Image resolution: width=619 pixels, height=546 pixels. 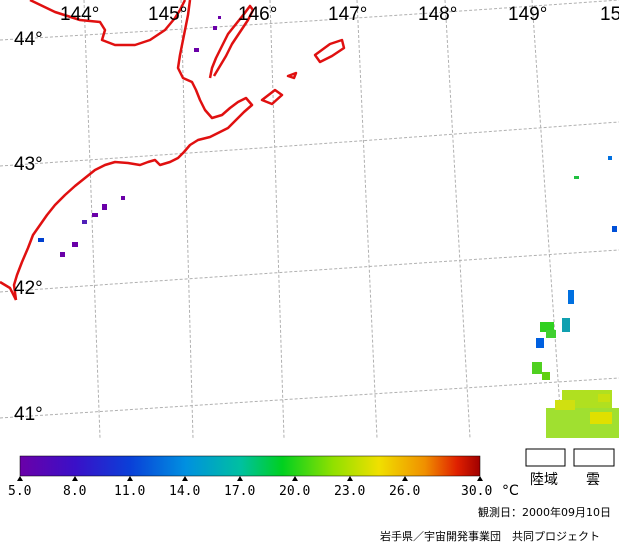 I want to click on sst-pixels-cold, so click(x=129, y=136).